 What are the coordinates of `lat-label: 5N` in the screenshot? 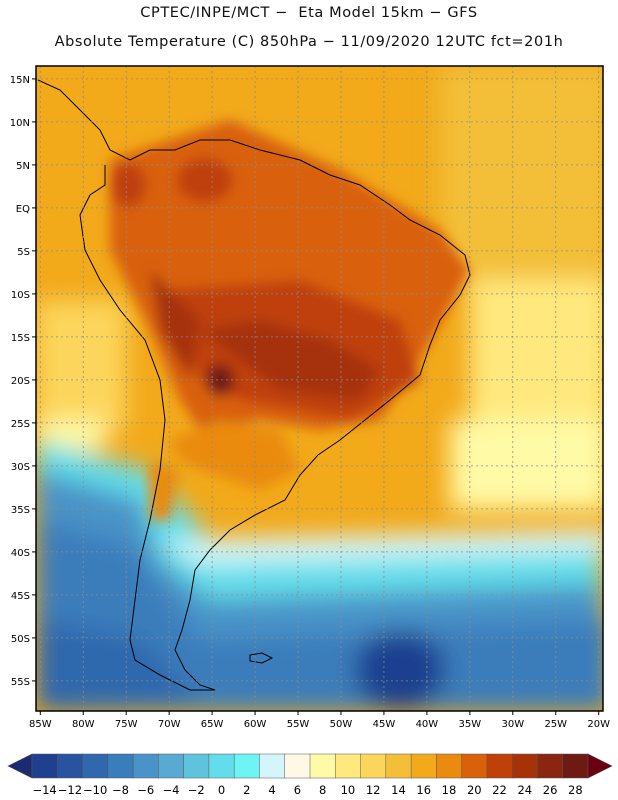 It's located at (23, 166).